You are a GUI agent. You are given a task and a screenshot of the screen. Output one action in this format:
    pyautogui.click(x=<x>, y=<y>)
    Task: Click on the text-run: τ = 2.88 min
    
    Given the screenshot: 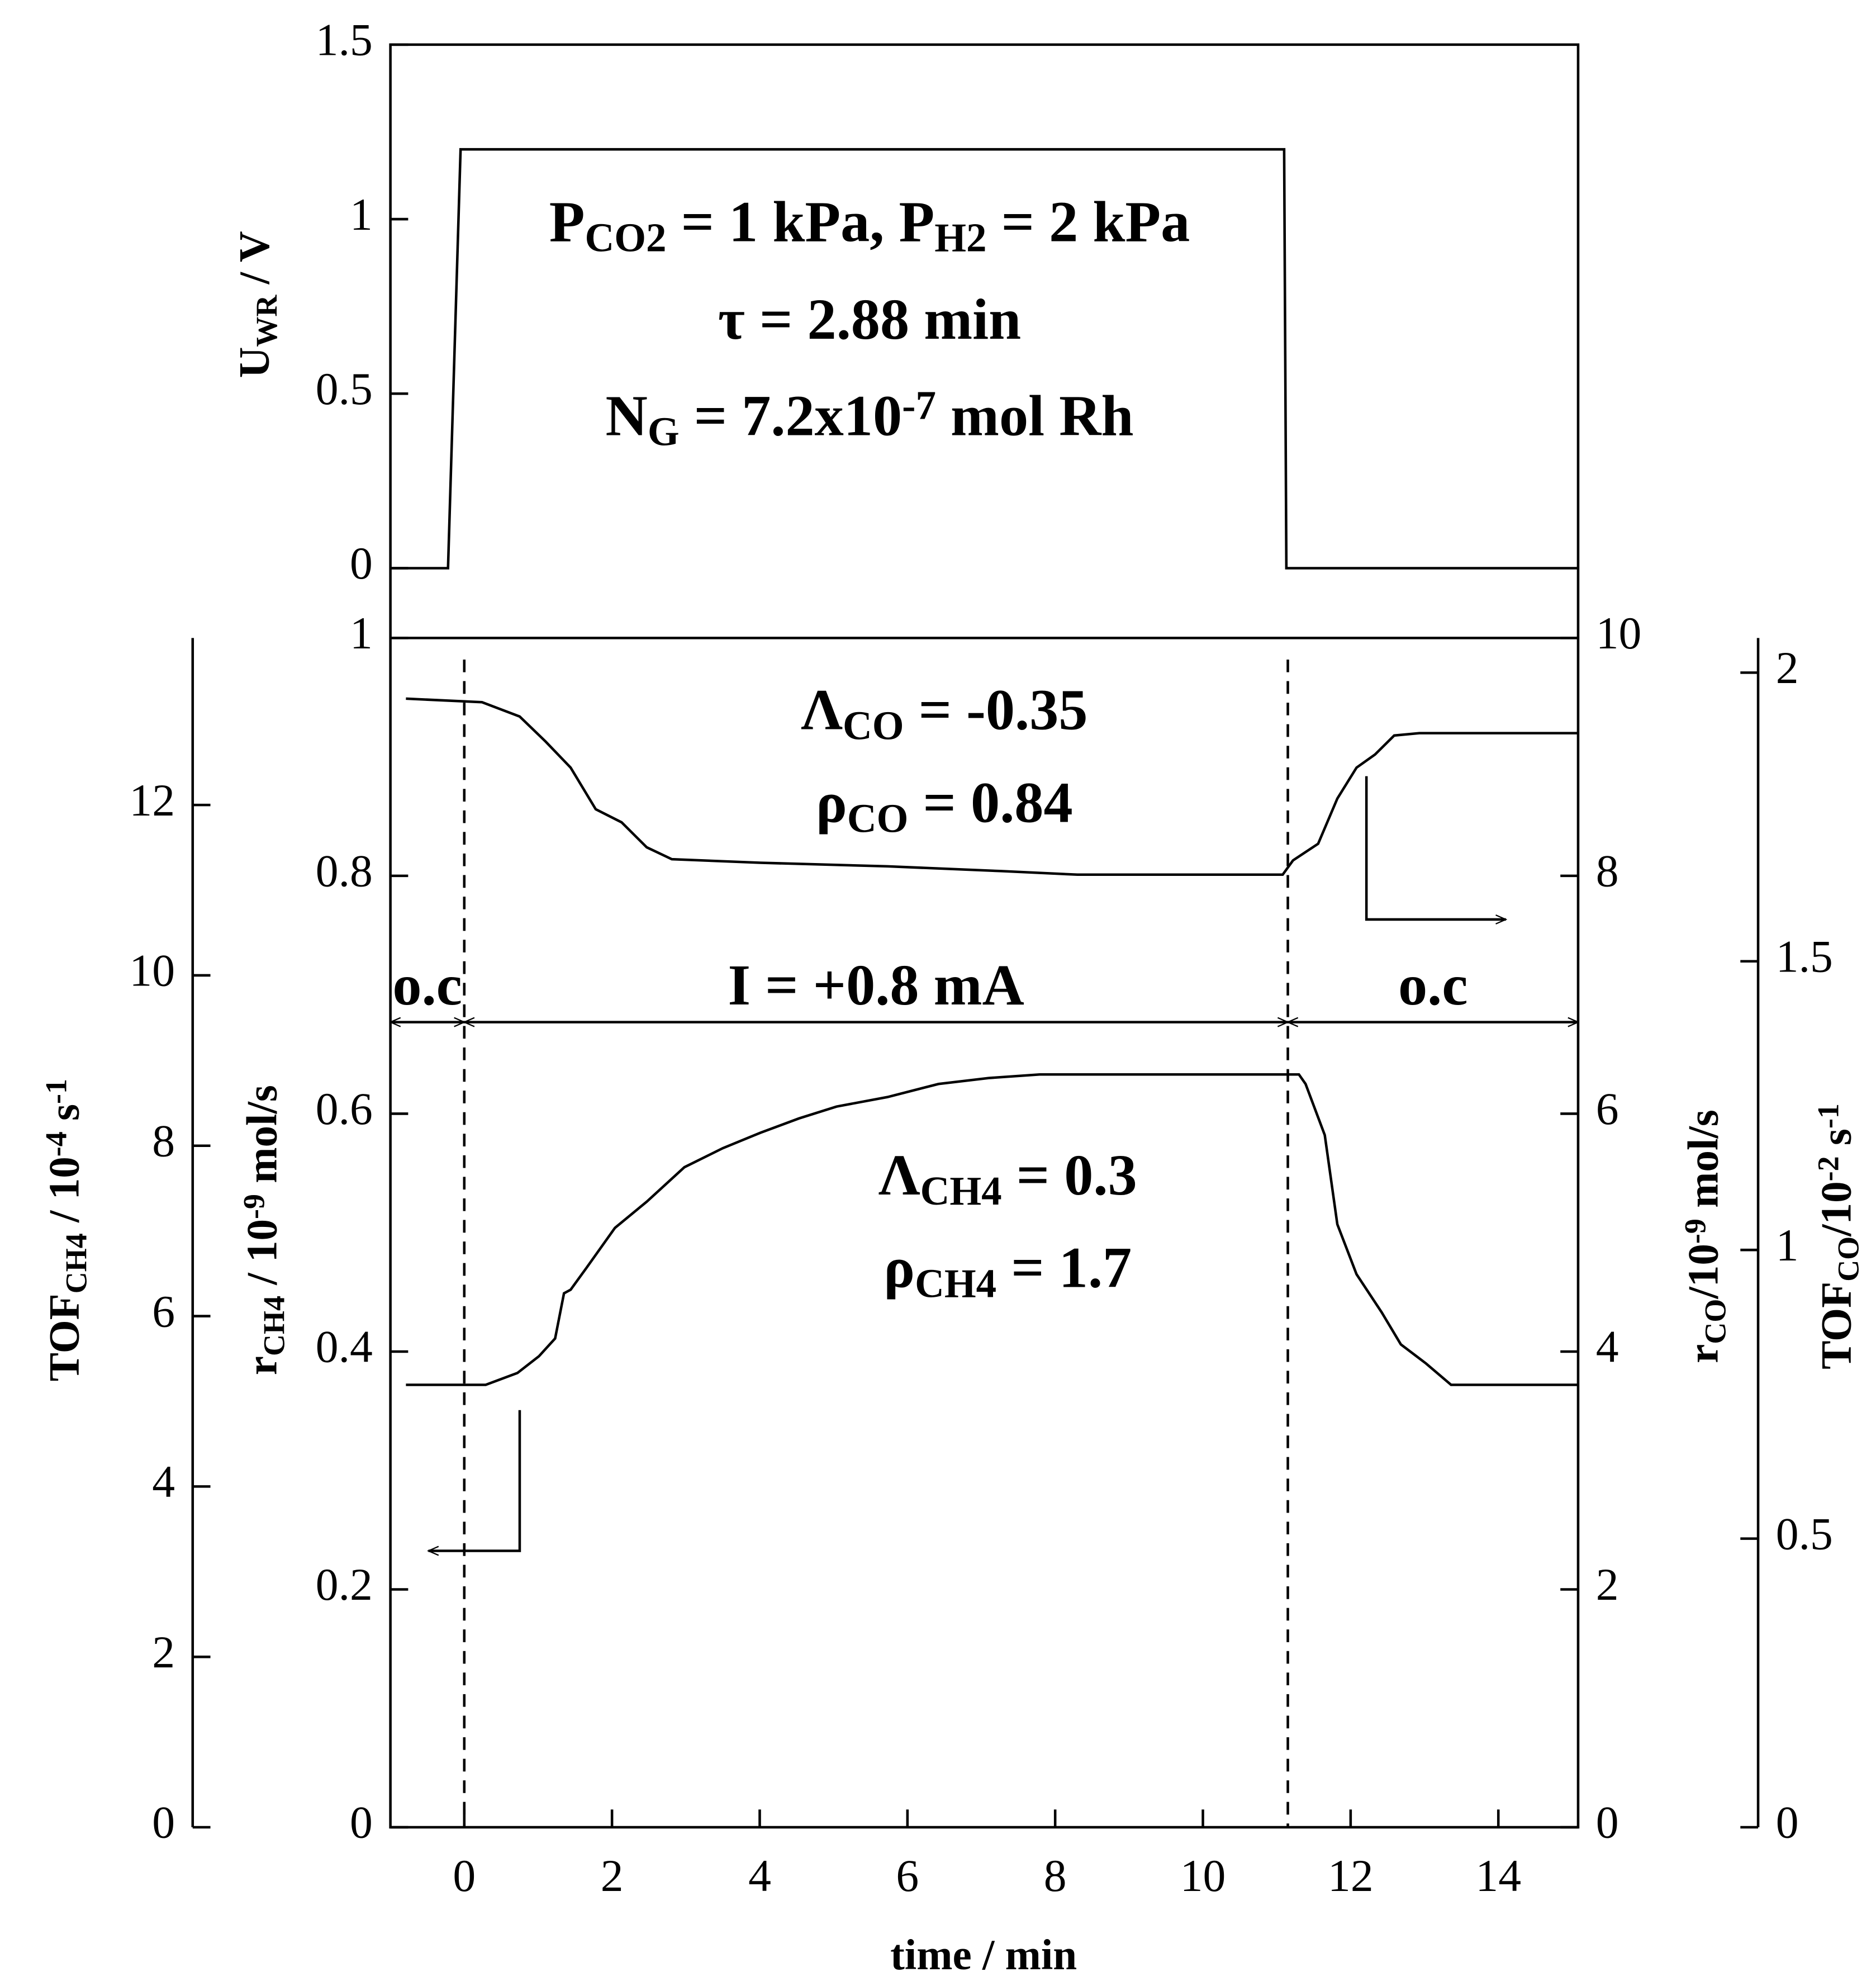 What is the action you would take?
    pyautogui.click(x=869, y=319)
    